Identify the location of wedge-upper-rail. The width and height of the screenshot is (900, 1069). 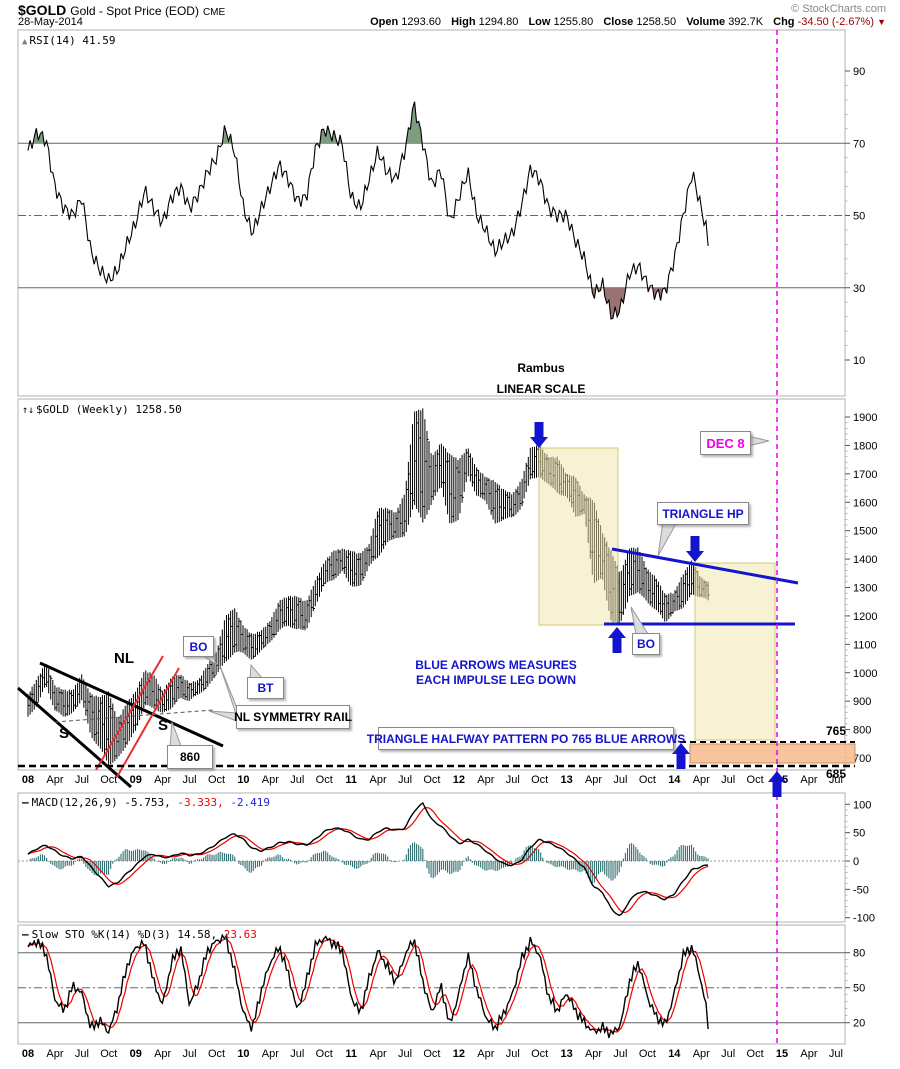
(131, 704).